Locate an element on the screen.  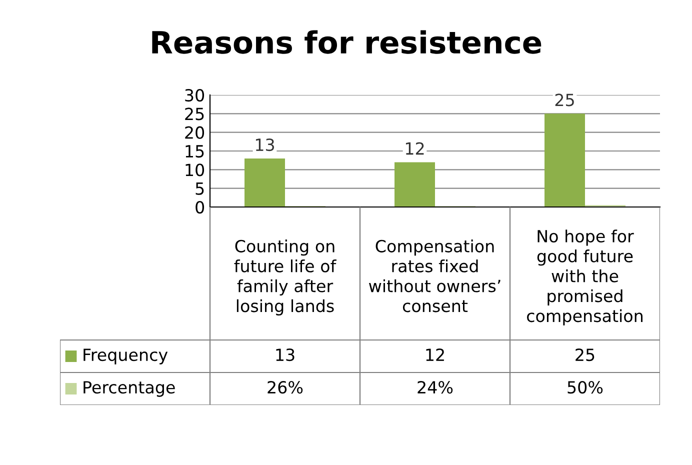
y-tick-label: 0 is located at coordinates (200, 207).